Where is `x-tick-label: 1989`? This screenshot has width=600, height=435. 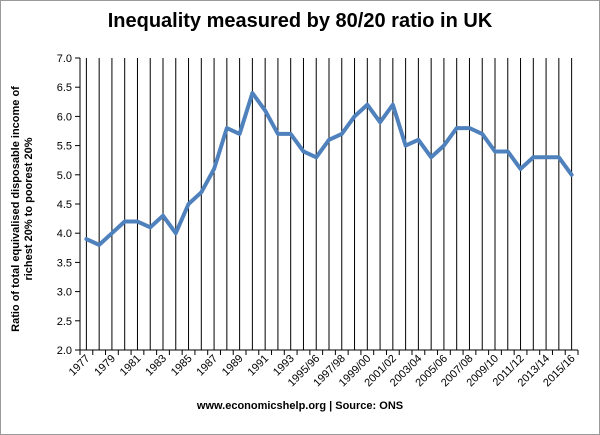 x-tick-label: 1989 is located at coordinates (233, 366).